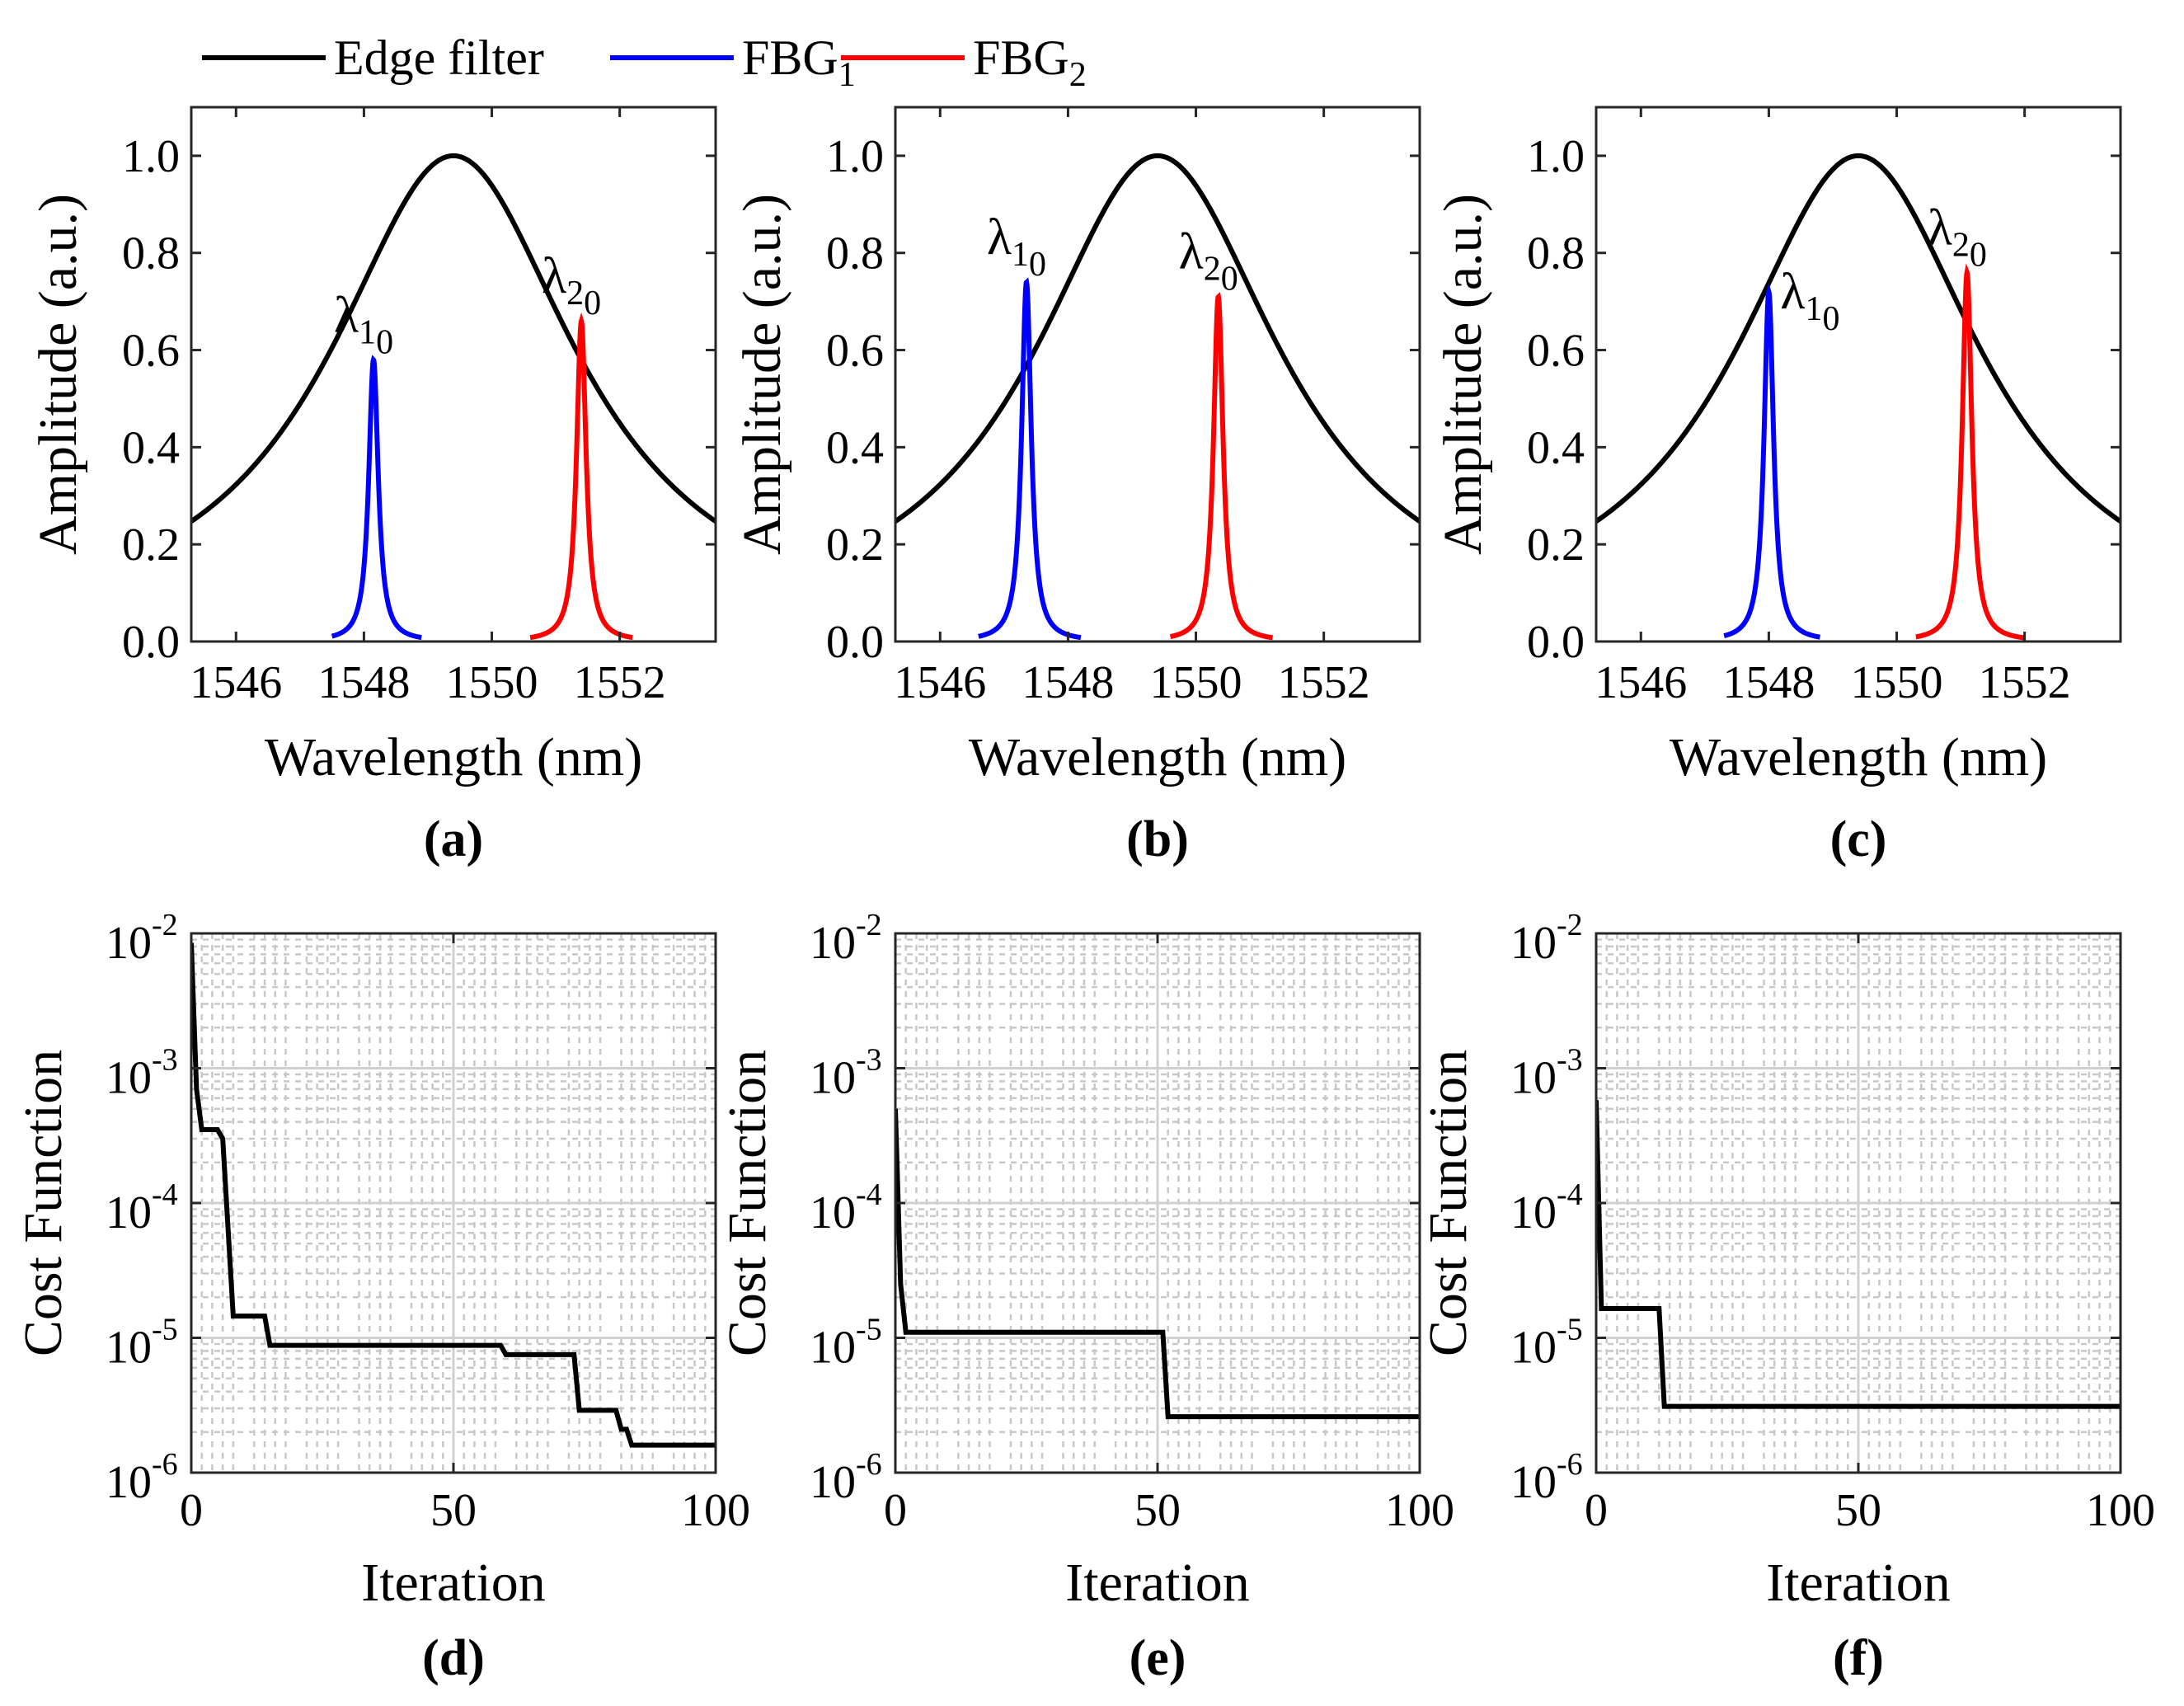  What do you see at coordinates (855, 642) in the screenshot?
I see `y-tick-label: 0.0` at bounding box center [855, 642].